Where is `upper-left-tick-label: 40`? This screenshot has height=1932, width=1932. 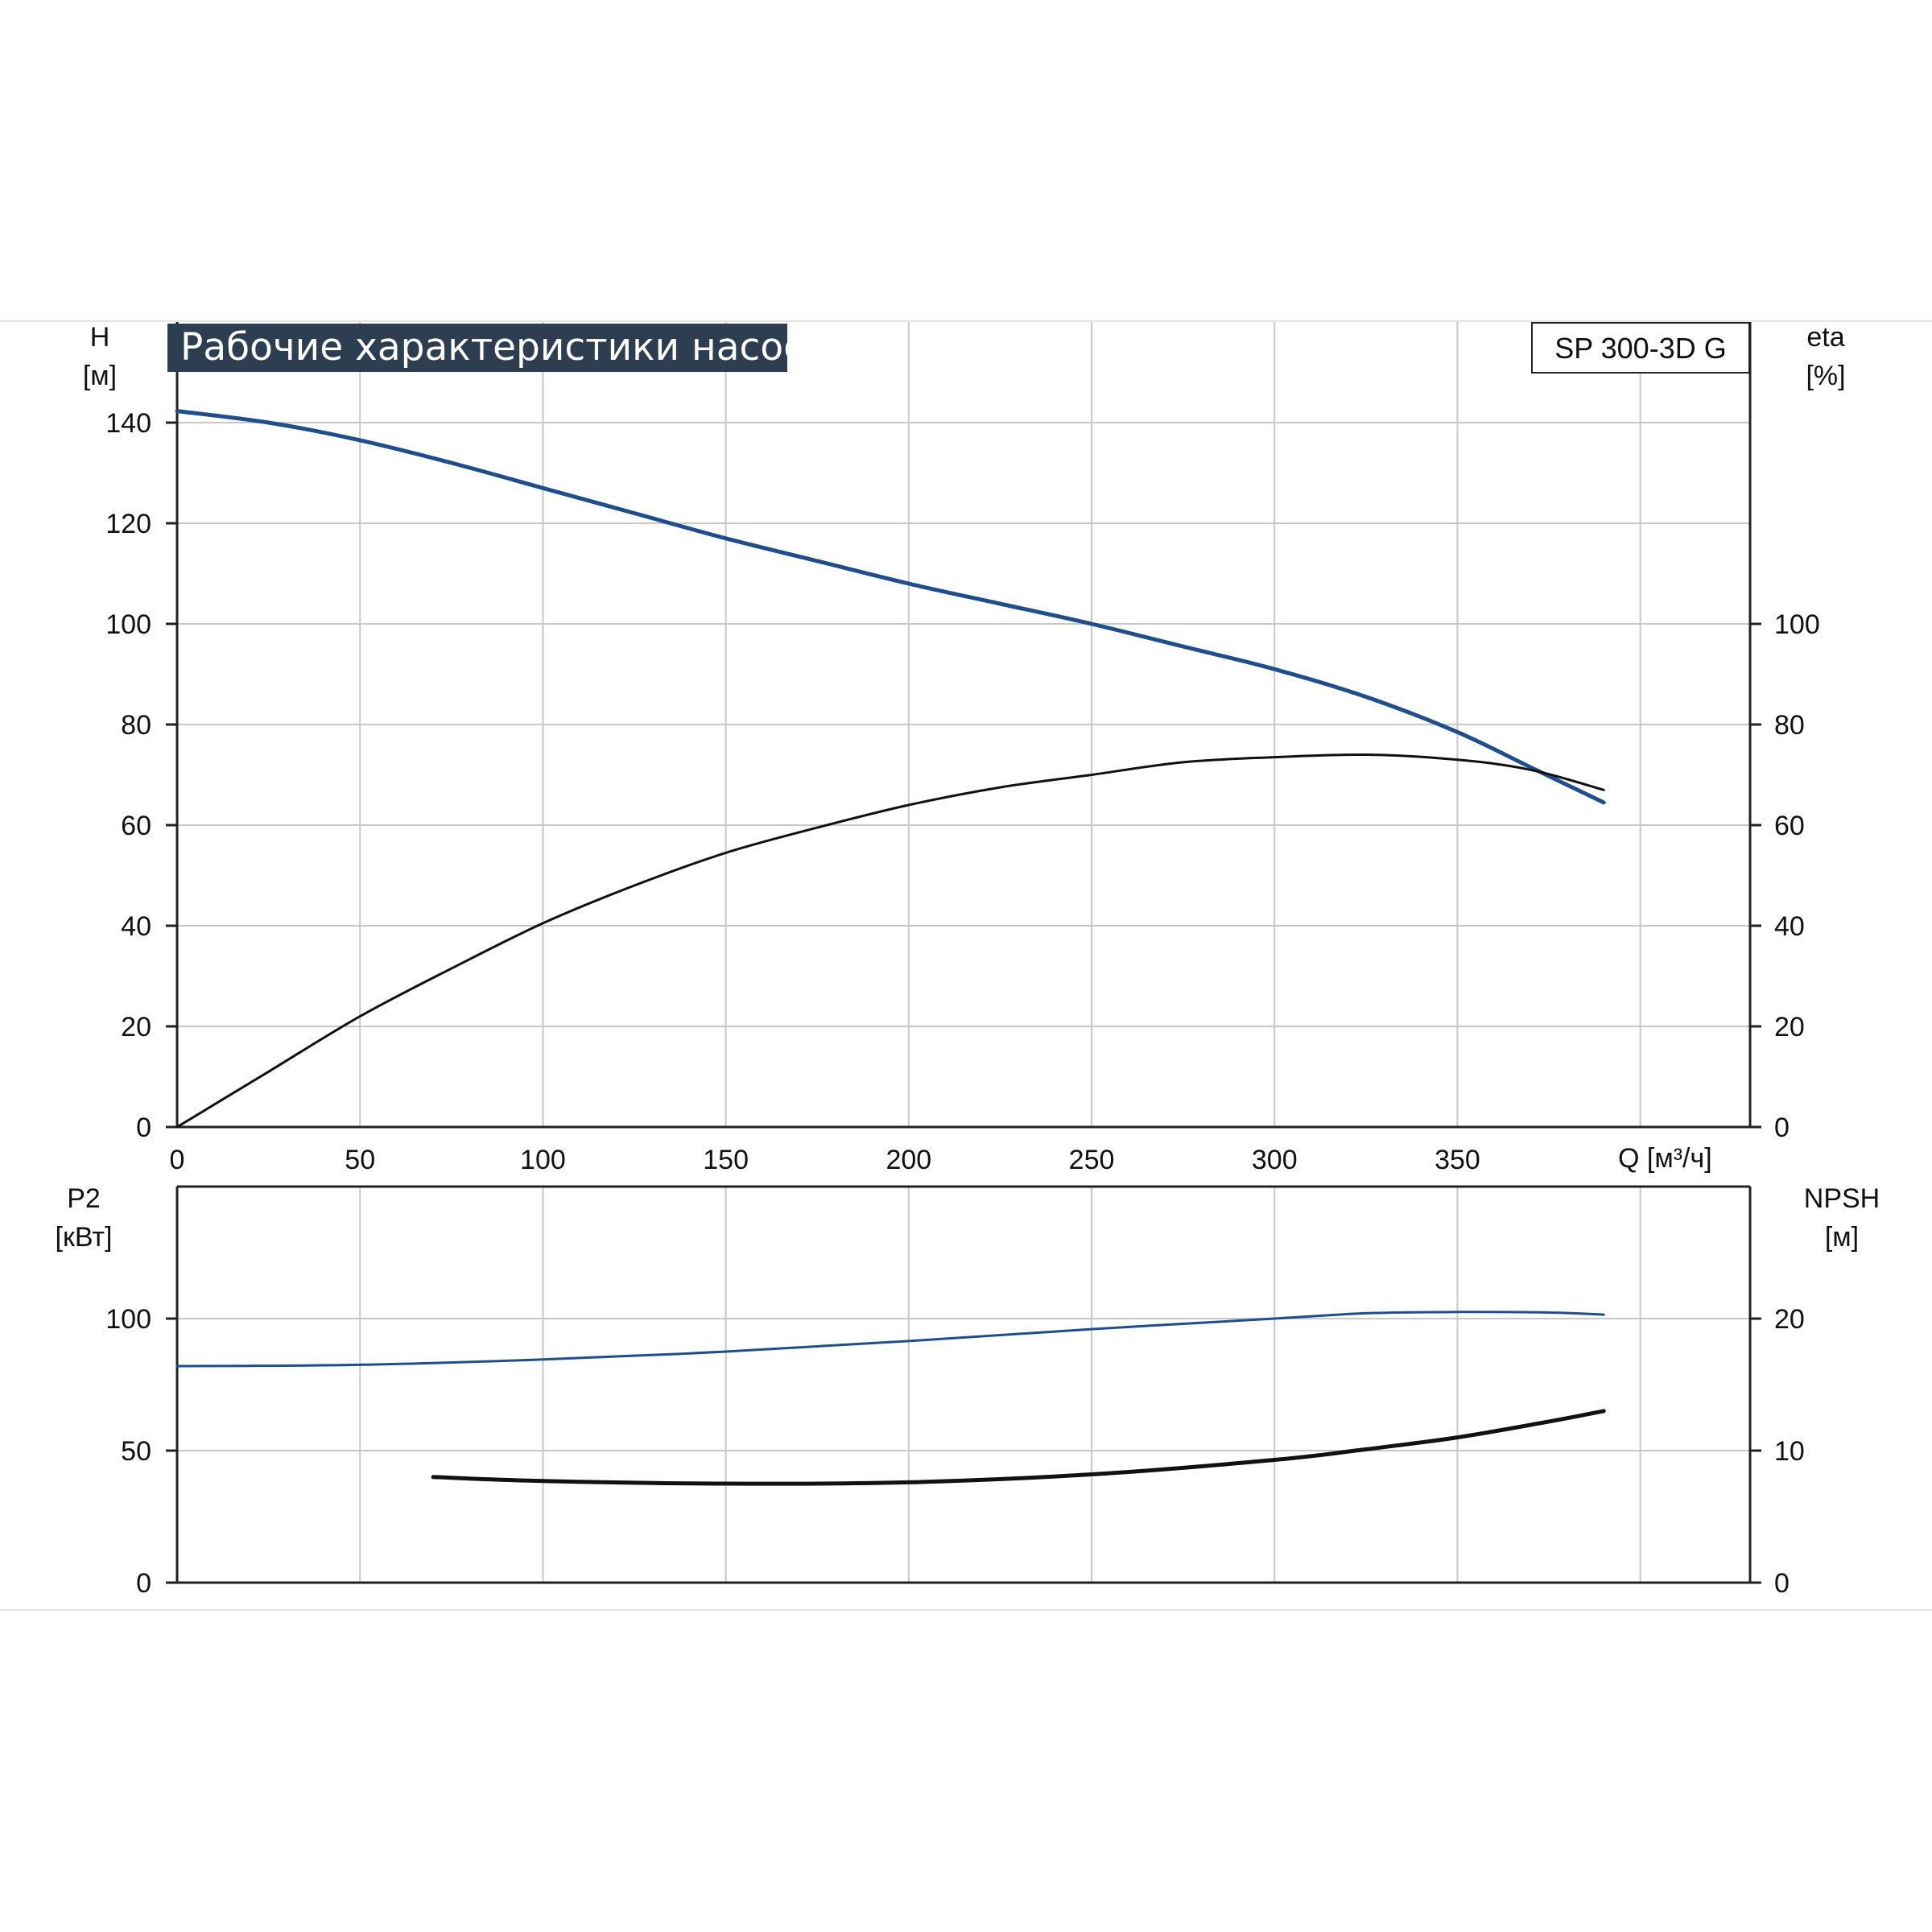
upper-left-tick-label: 40 is located at coordinates (136, 926).